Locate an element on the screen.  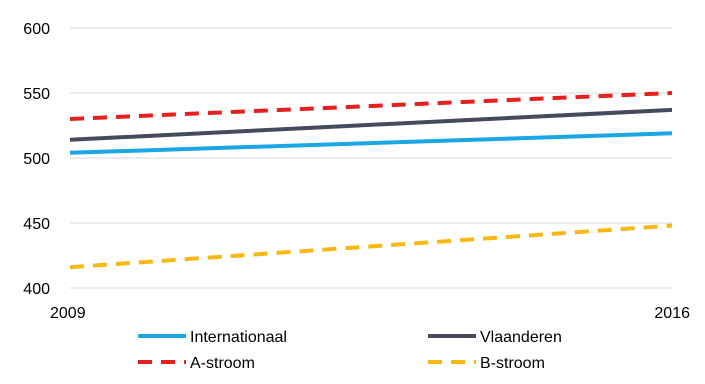
x-axis-ticks: 2009 2016 is located at coordinates (370, 313).